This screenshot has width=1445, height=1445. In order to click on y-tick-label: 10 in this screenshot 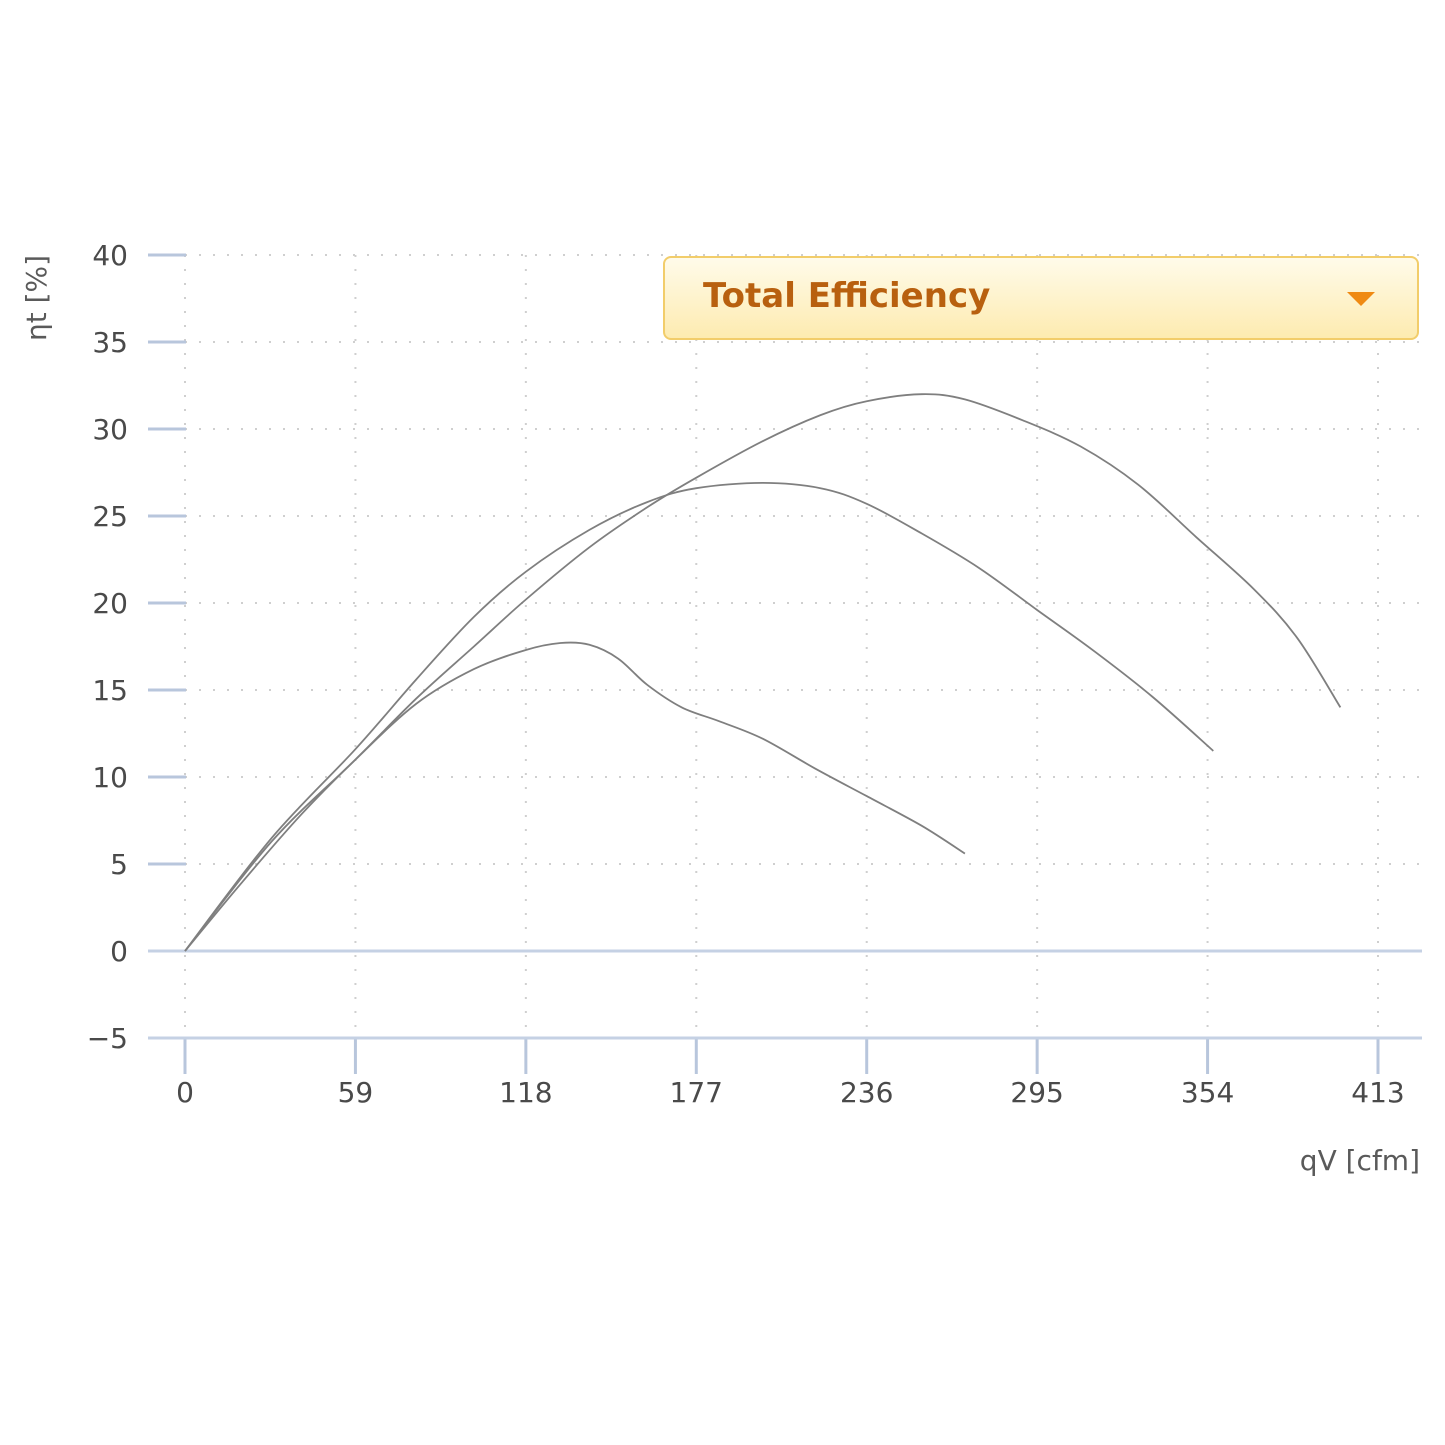, I will do `click(110, 777)`.